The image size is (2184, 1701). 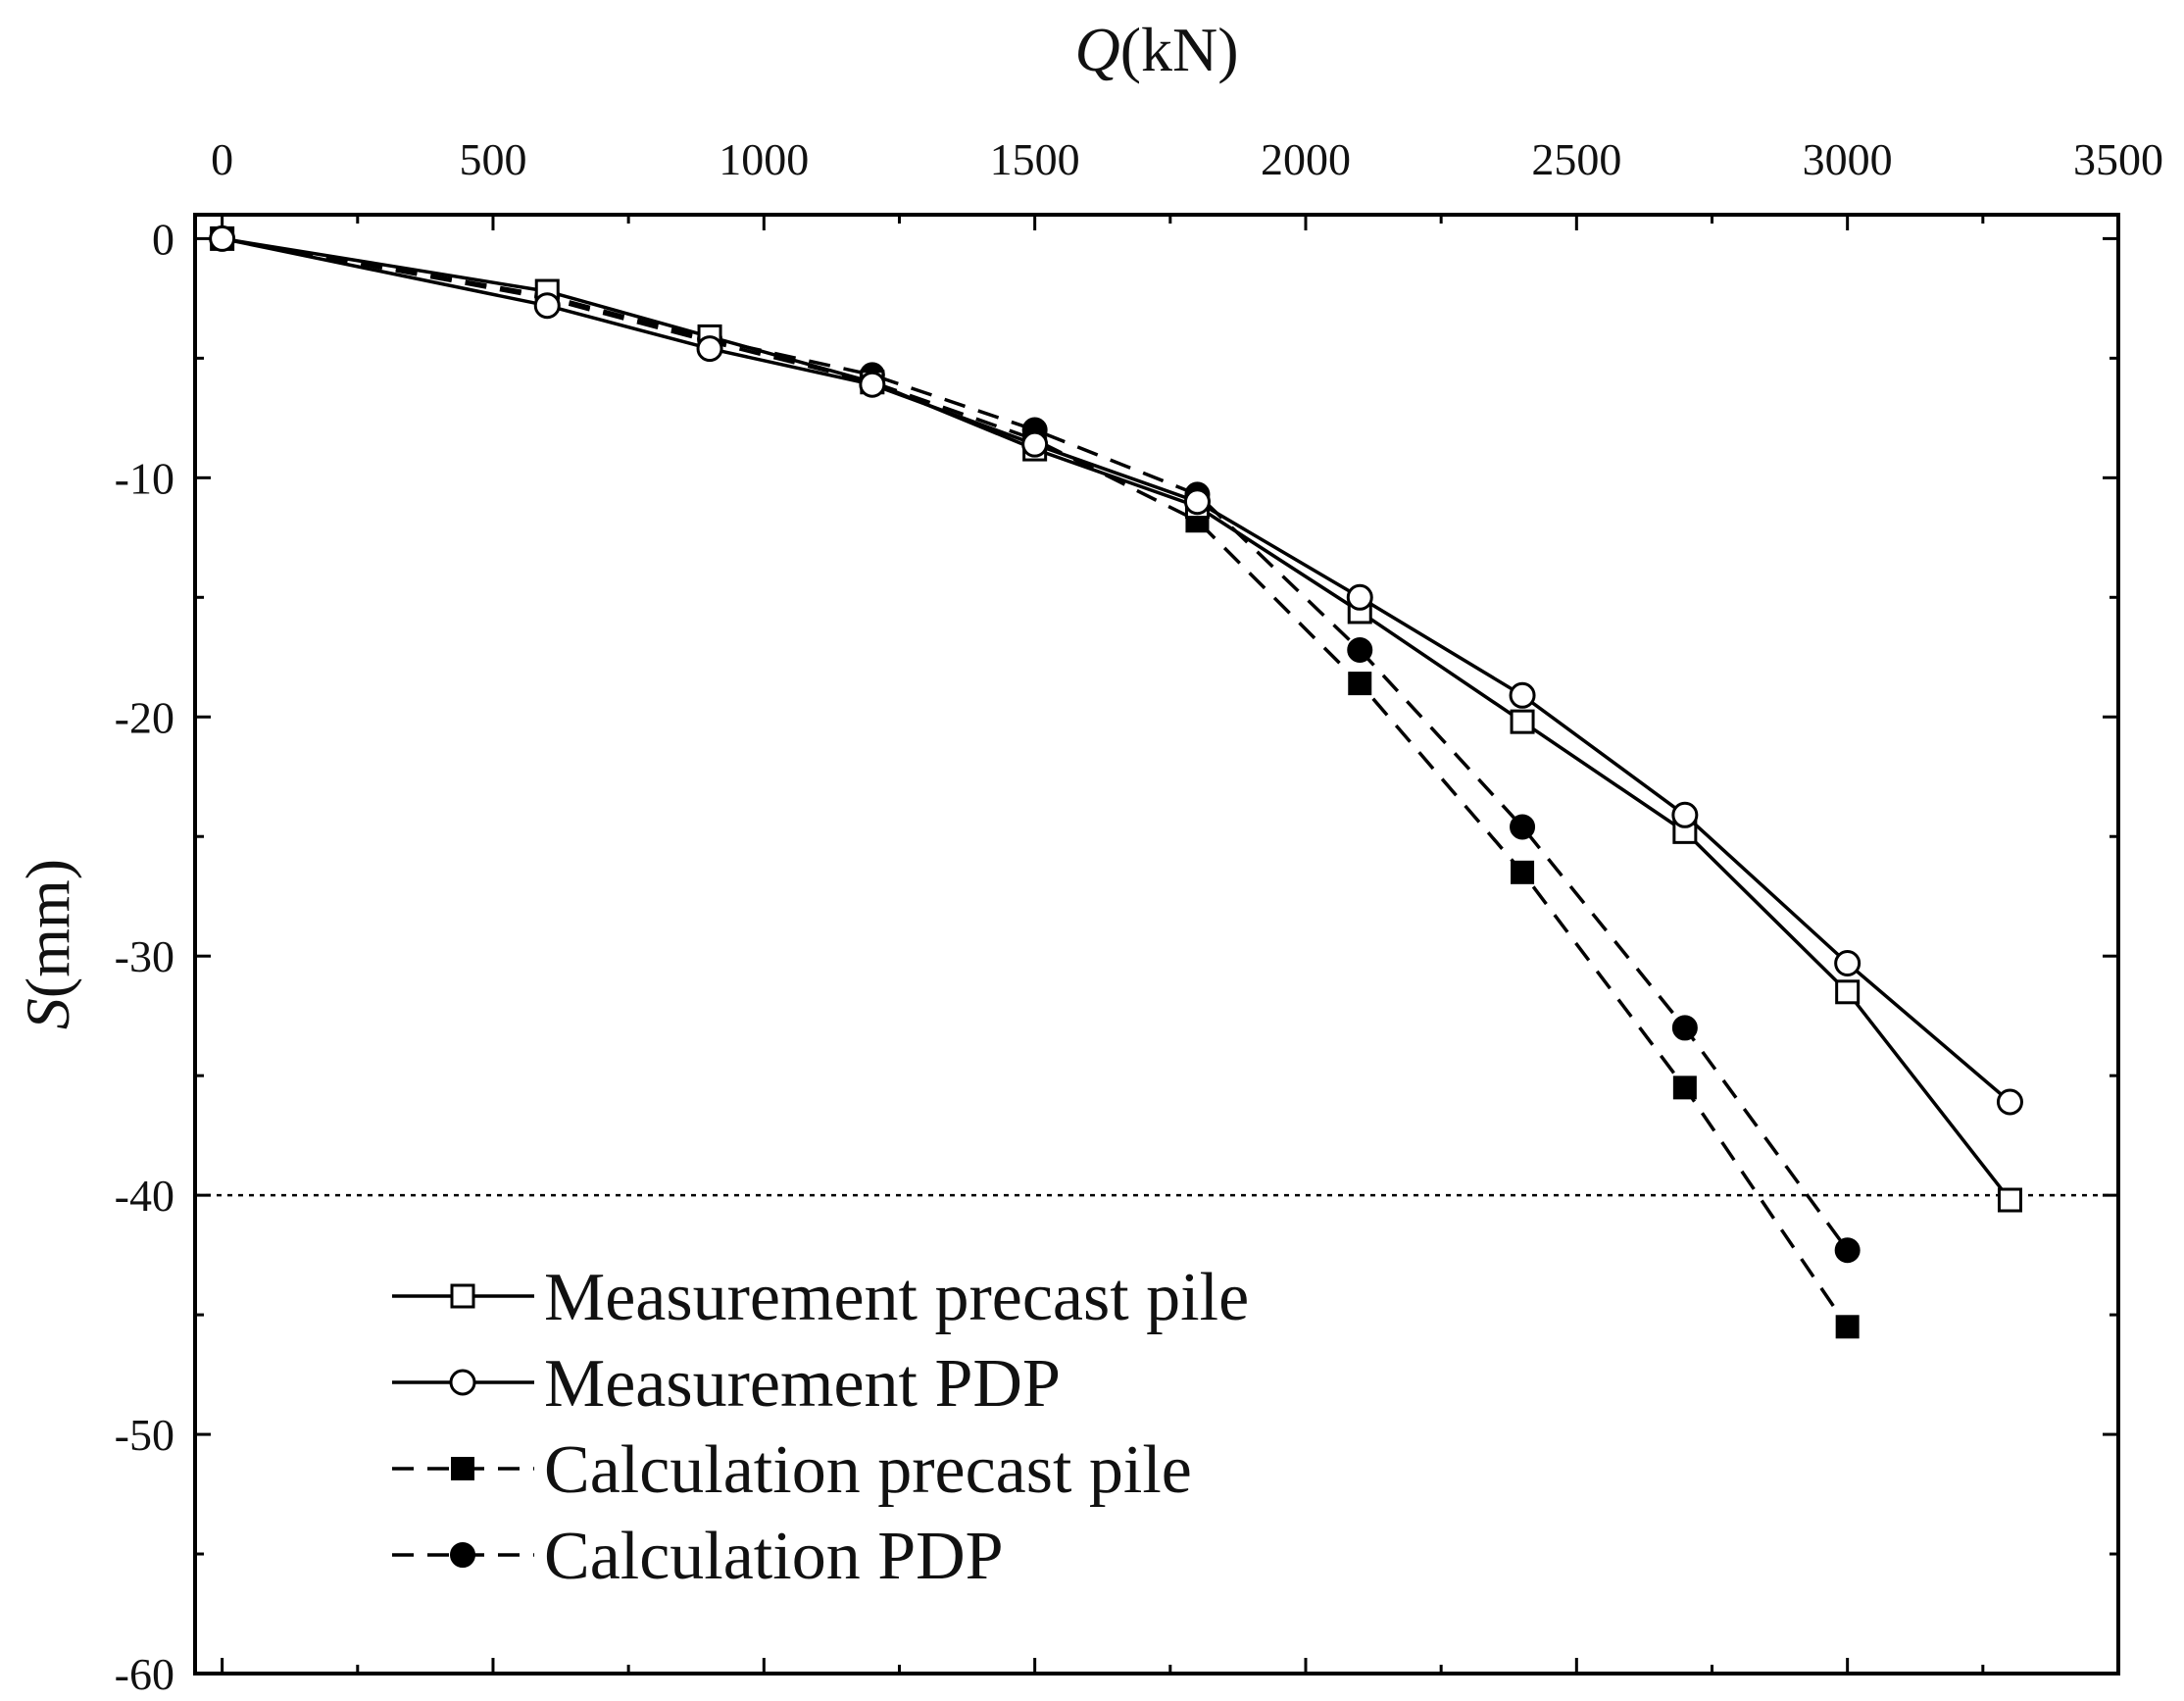 What do you see at coordinates (802, 1384) in the screenshot?
I see `legend-label: Measurement PDP` at bounding box center [802, 1384].